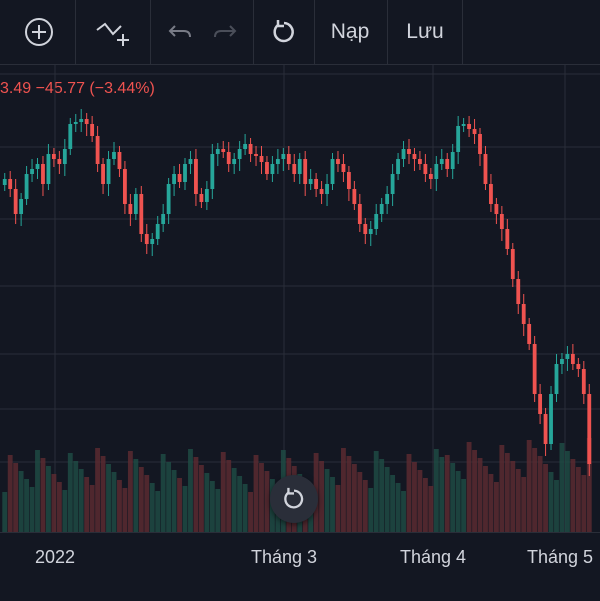 This screenshot has width=600, height=601. What do you see at coordinates (39, 32) in the screenshot?
I see `plus-circle-icon` at bounding box center [39, 32].